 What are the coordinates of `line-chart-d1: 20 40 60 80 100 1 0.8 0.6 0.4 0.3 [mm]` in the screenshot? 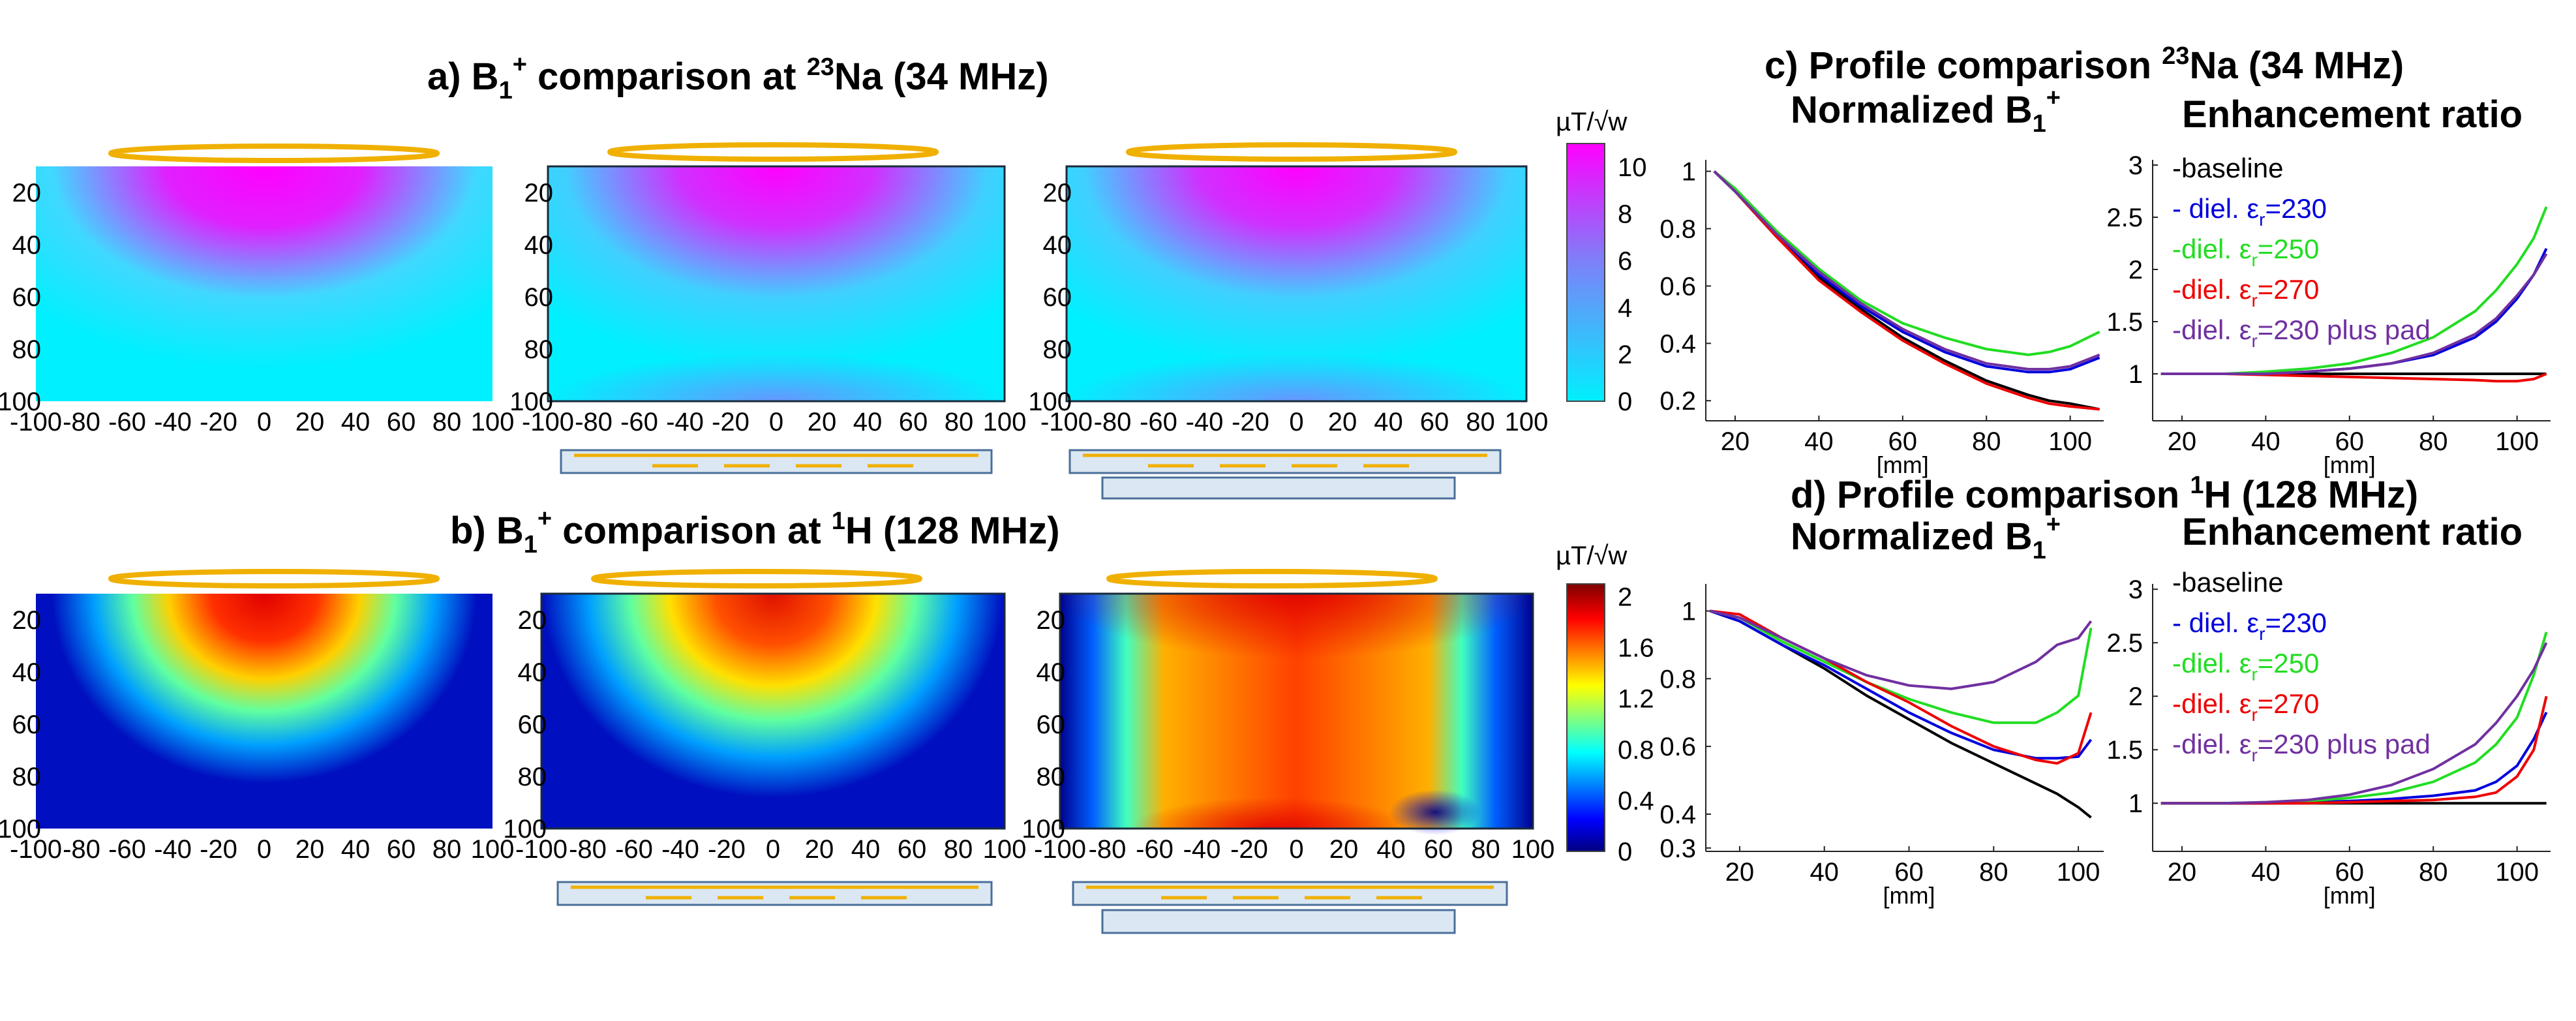 It's located at (1882, 746).